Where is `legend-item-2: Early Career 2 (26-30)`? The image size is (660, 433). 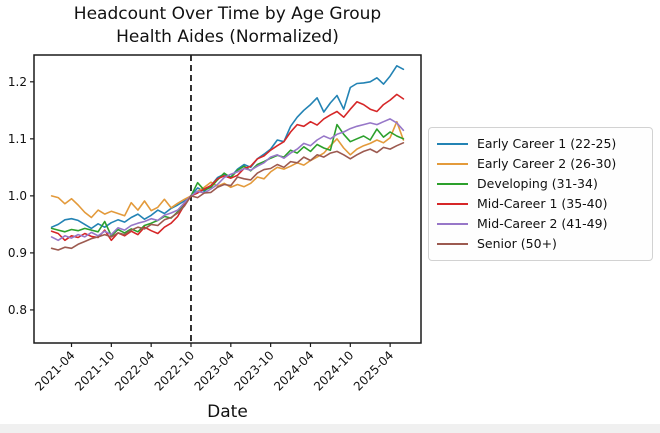 legend-item-2: Early Career 2 (26-30) is located at coordinates (540, 164).